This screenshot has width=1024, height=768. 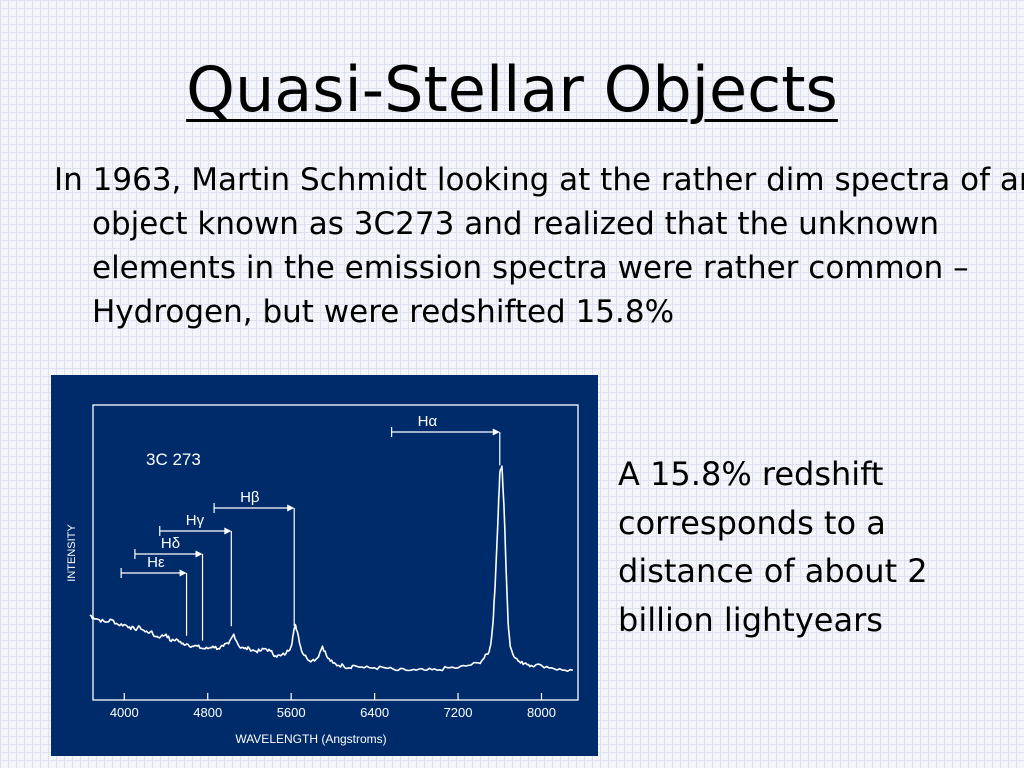 What do you see at coordinates (310, 527) in the screenshot?
I see `line-annotations: Hα Hβ Hγ Hδ Hε` at bounding box center [310, 527].